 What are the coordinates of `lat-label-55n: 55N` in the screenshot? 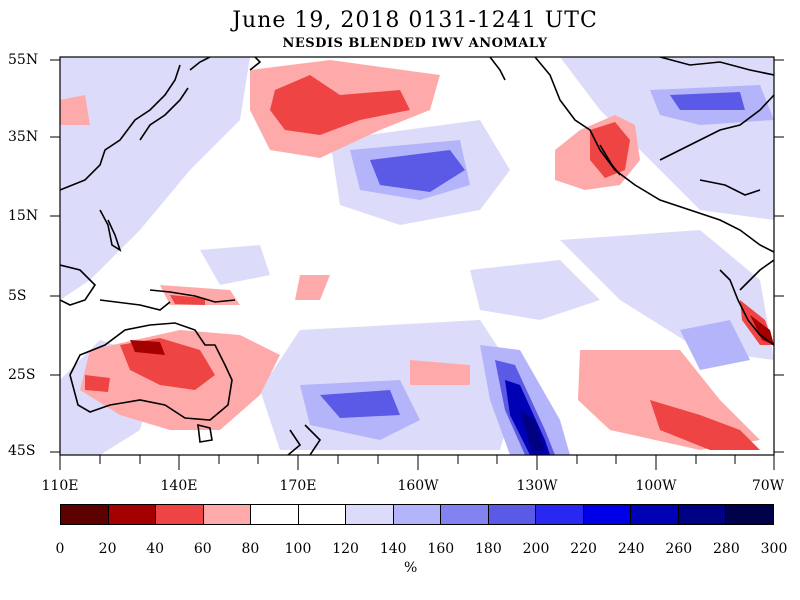 It's located at (23, 60).